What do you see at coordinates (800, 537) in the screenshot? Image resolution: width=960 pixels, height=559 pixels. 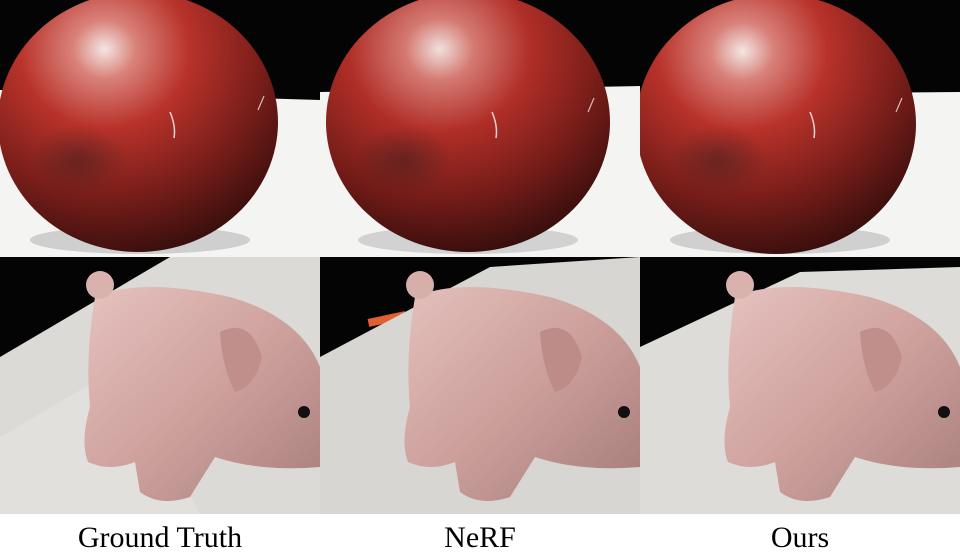 I see `caption-ours: Ours` at bounding box center [800, 537].